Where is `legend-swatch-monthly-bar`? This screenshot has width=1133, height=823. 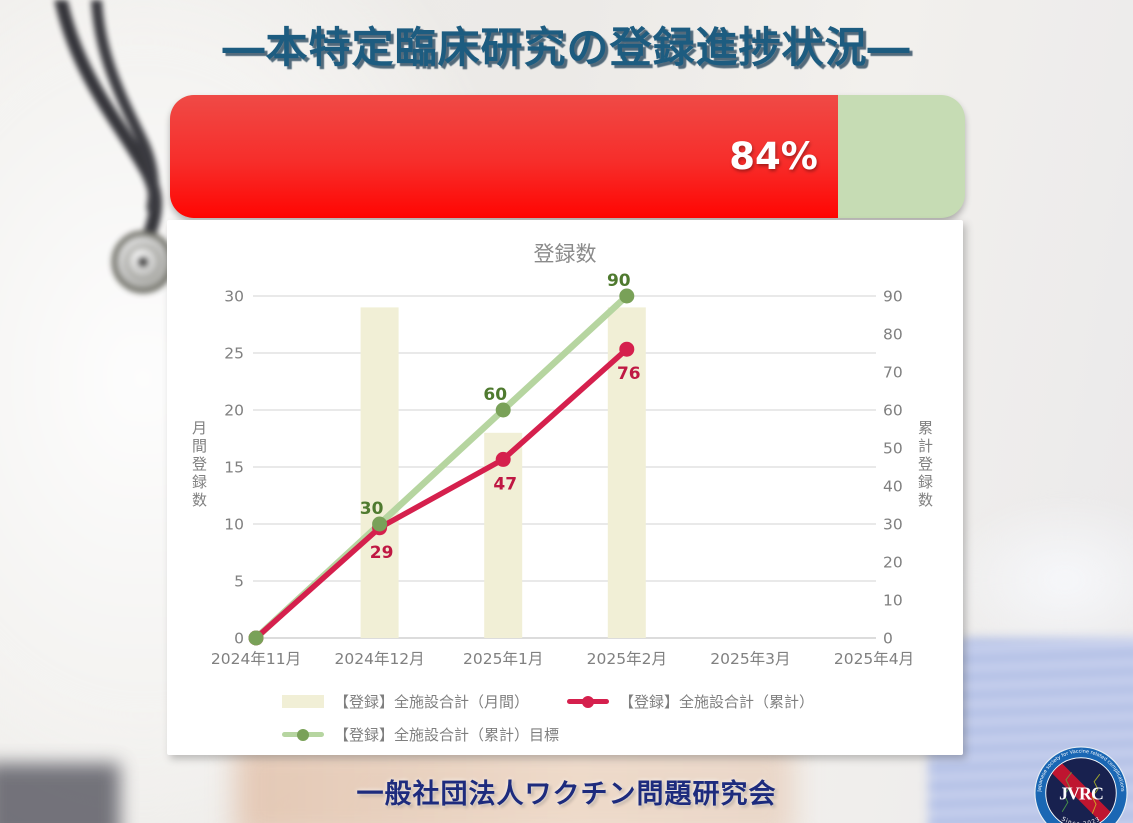 legend-swatch-monthly-bar is located at coordinates (303, 701).